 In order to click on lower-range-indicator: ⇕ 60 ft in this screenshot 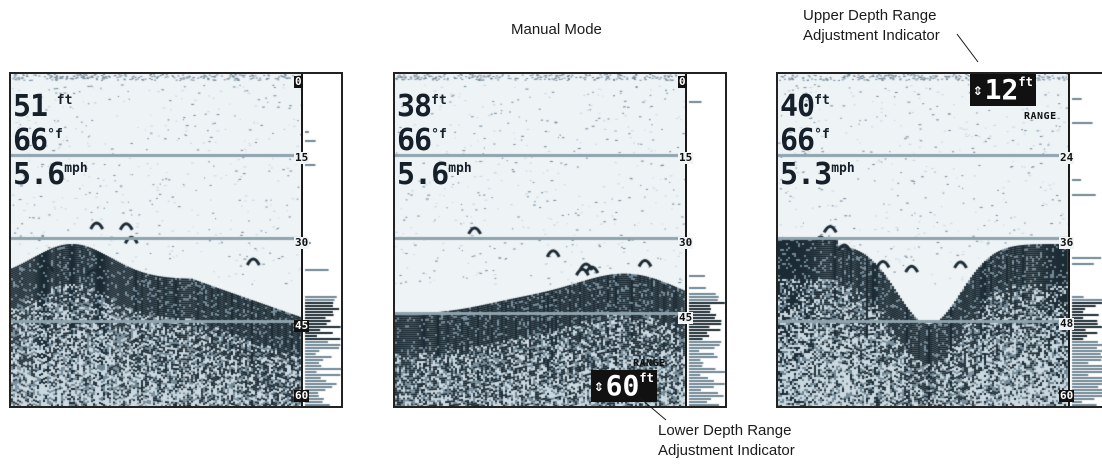, I will do `click(624, 386)`.